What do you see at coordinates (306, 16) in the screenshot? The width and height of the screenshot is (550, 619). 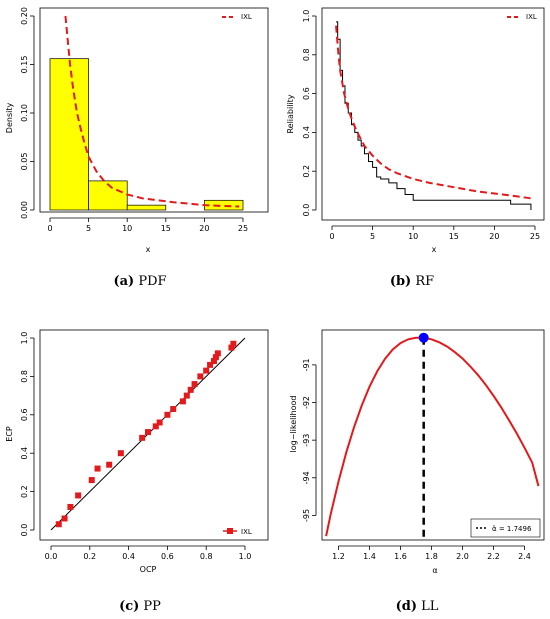 I see `panel-b-y-tick-label: 1.0` at bounding box center [306, 16].